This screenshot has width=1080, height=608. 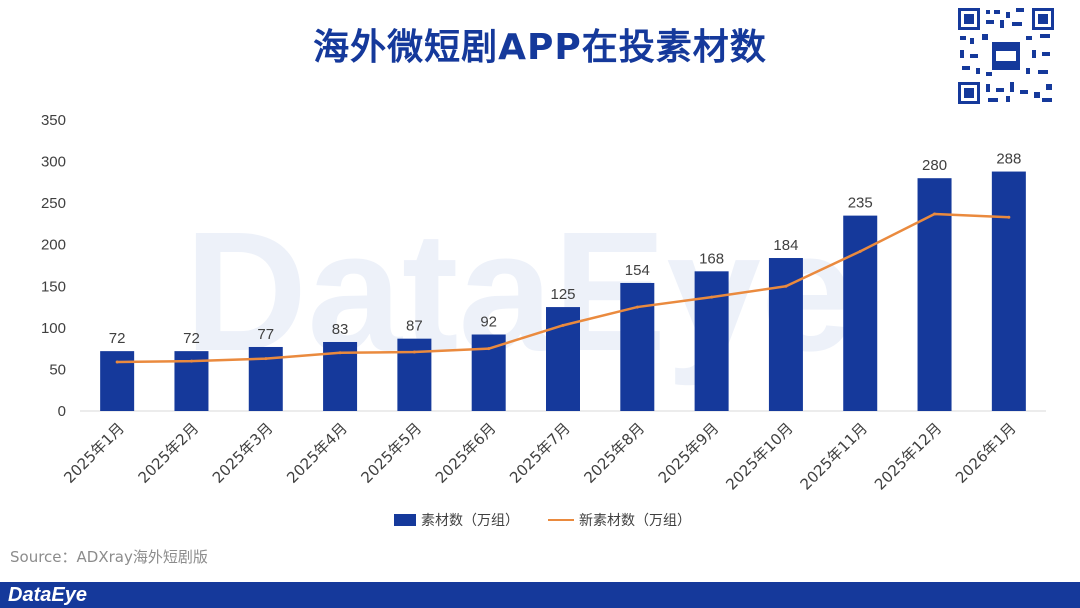 What do you see at coordinates (561, 520) in the screenshot?
I see `legend-line-swatch` at bounding box center [561, 520].